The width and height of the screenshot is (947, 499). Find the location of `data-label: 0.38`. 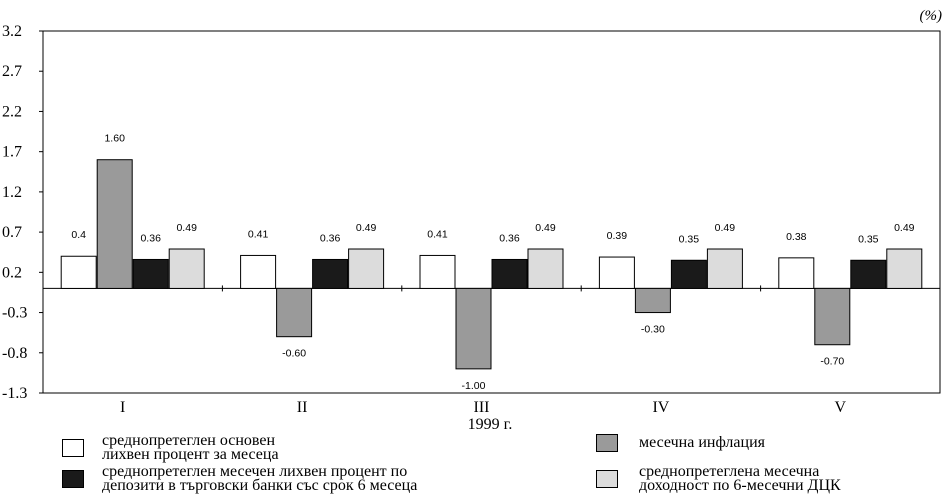

data-label: 0.38 is located at coordinates (796, 237).